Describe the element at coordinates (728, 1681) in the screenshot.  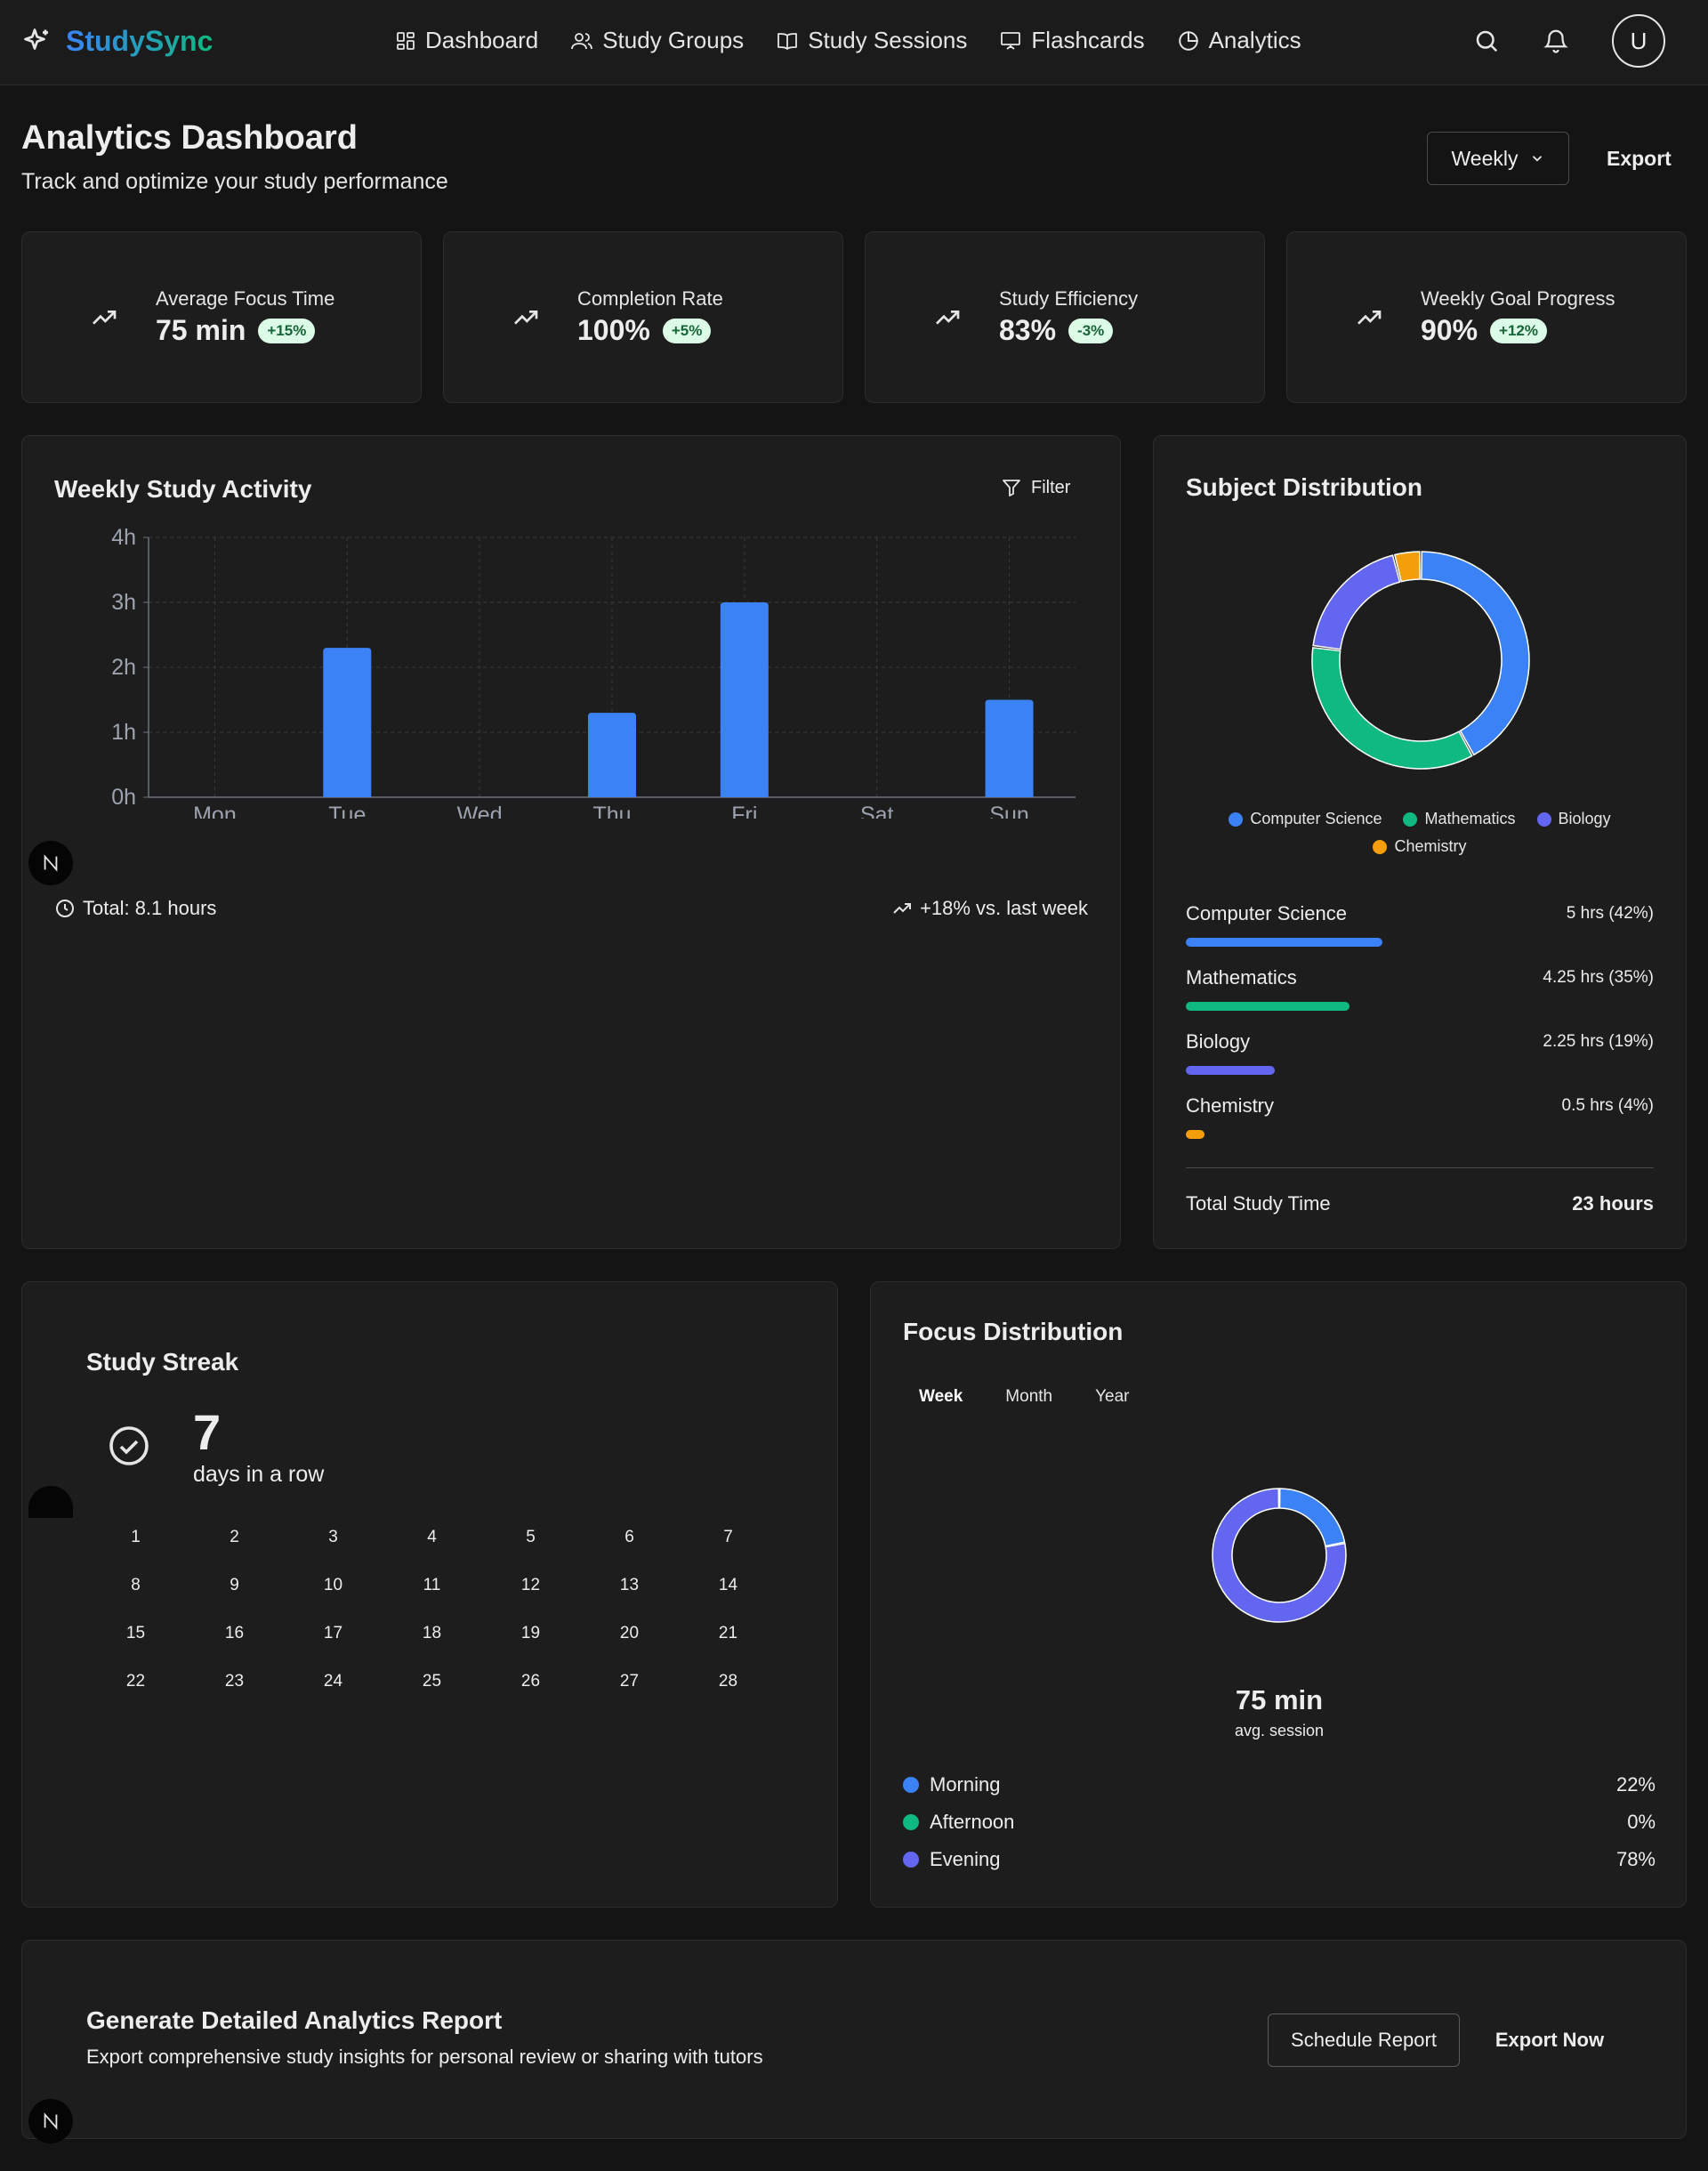
I see `calendar-day: 28` at that location.